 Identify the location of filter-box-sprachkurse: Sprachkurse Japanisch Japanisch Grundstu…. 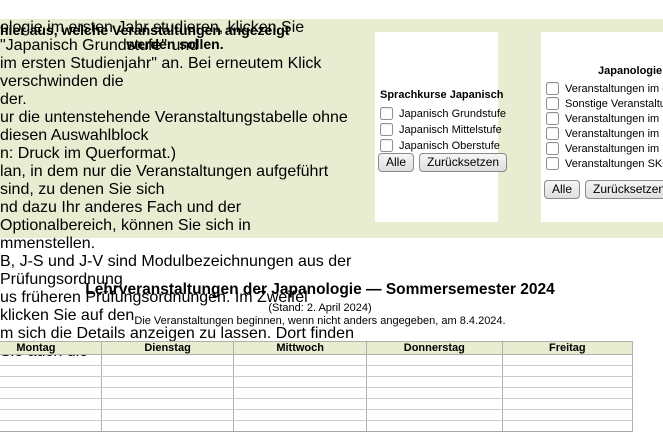
(441, 127).